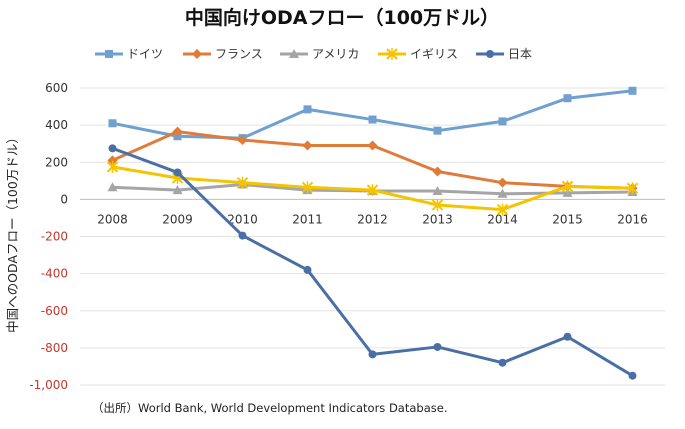  Describe the element at coordinates (307, 219) in the screenshot. I see `x-tick-label: 2011` at that location.